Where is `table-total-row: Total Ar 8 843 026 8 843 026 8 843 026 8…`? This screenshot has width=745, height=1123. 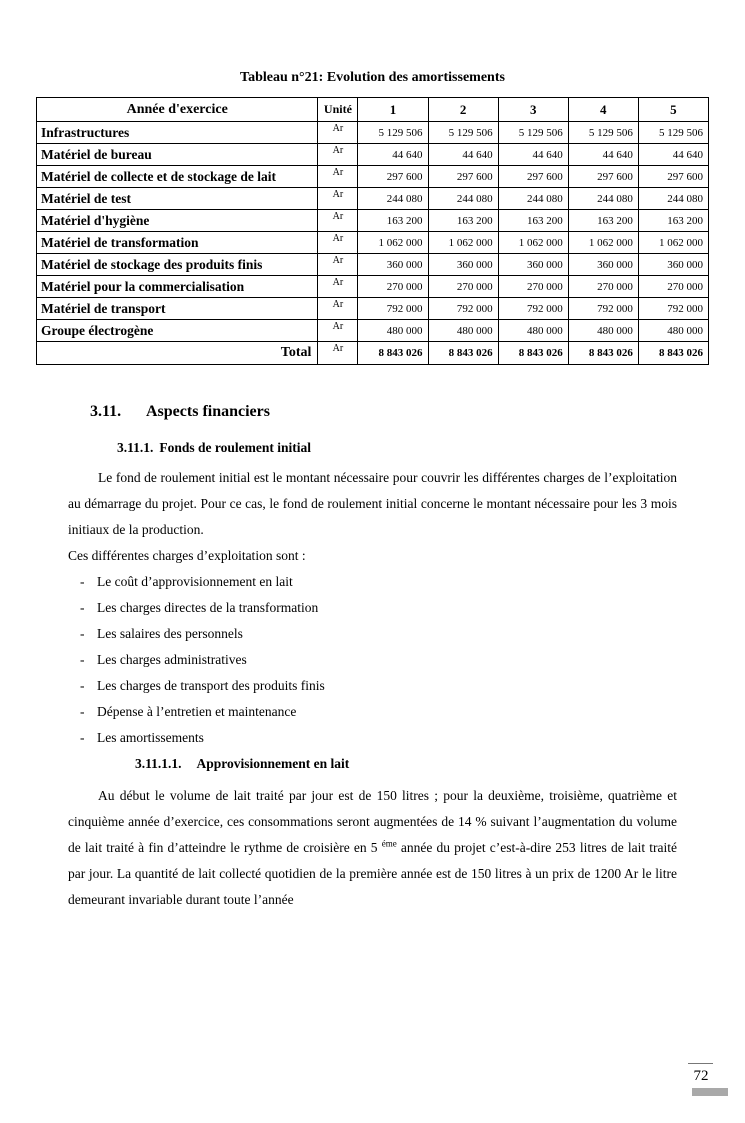 table-total-row: Total Ar 8 843 026 8 843 026 8 843 026 8… is located at coordinates (372, 353).